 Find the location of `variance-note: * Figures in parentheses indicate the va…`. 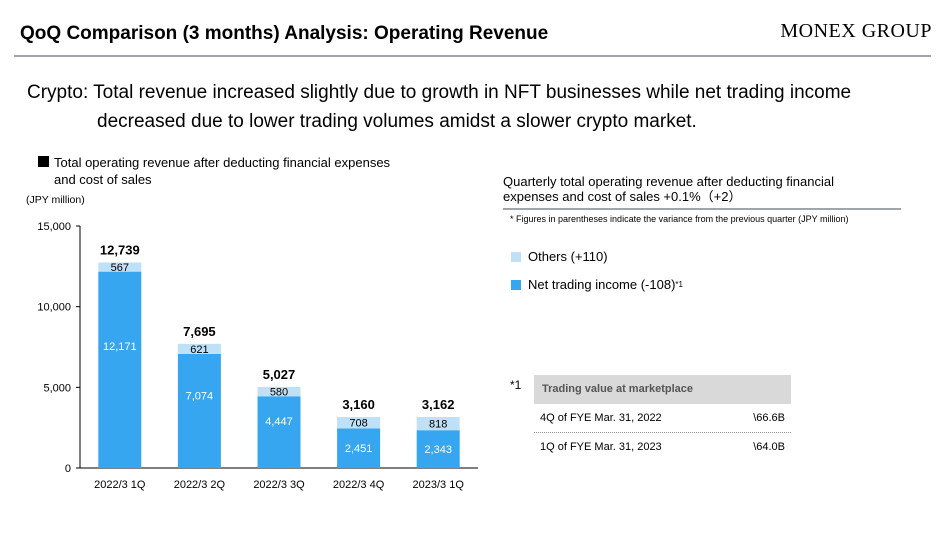

variance-note: * Figures in parentheses indicate the va… is located at coordinates (679, 219).